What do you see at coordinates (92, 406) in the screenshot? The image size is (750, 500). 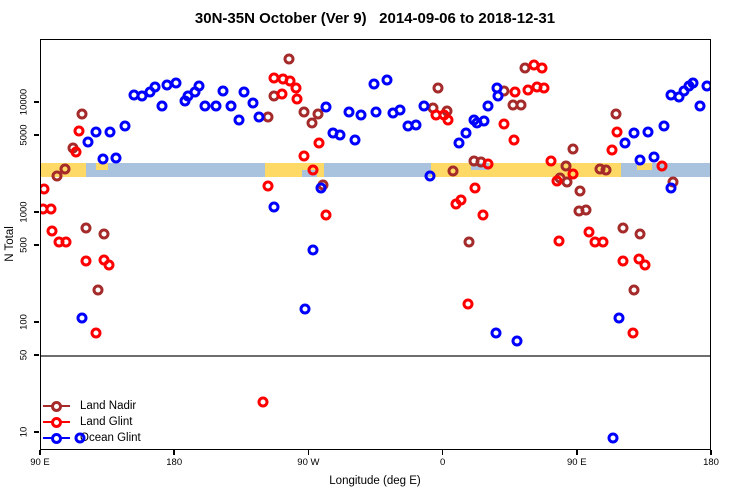 I see `legend-item: Land Nadir` at bounding box center [92, 406].